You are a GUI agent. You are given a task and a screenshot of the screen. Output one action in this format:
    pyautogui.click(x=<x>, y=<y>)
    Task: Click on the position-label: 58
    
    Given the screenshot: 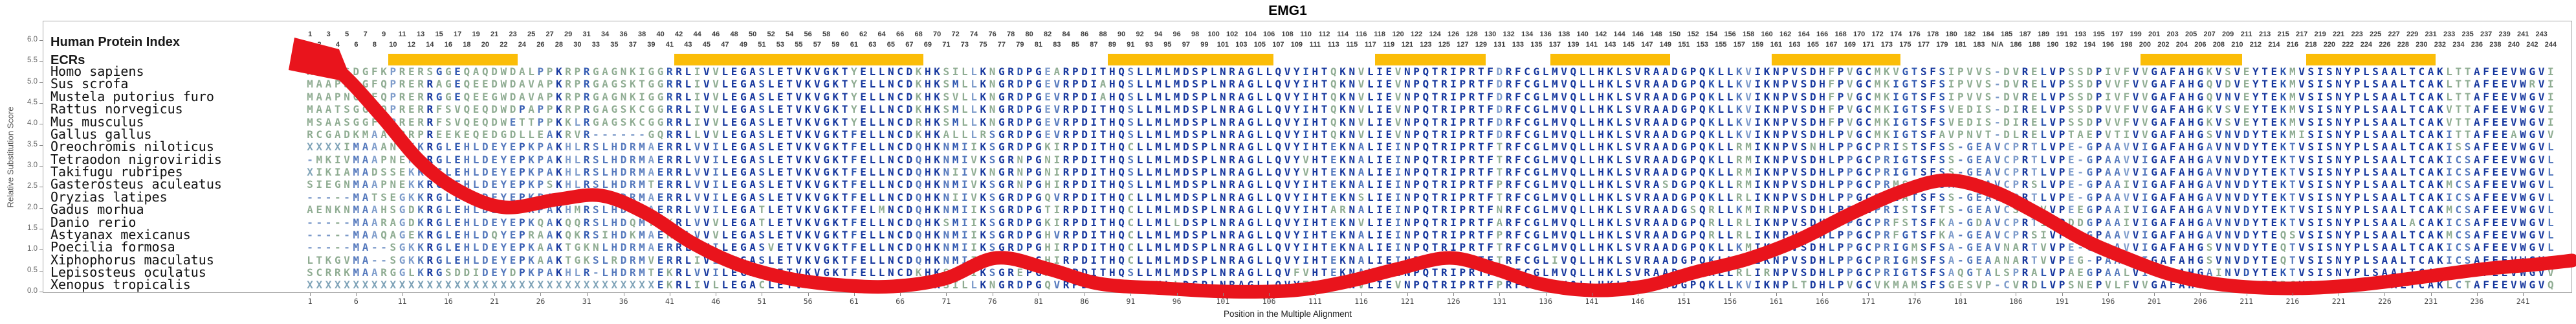 What is the action you would take?
    pyautogui.click(x=826, y=34)
    